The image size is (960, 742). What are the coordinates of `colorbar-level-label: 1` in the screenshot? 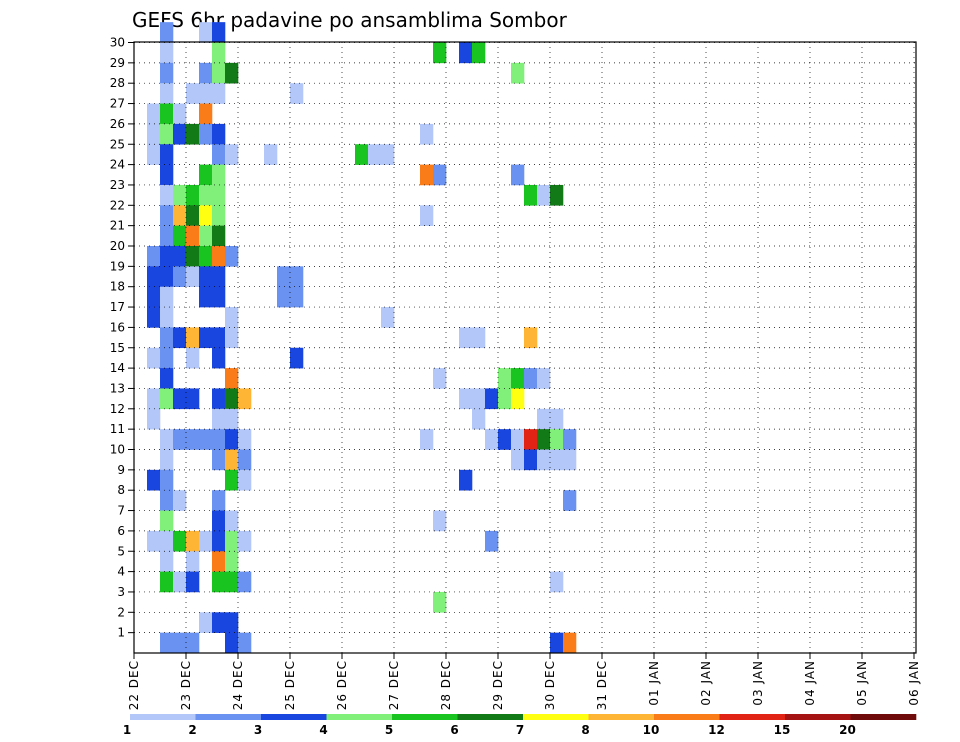 It's located at (127, 730).